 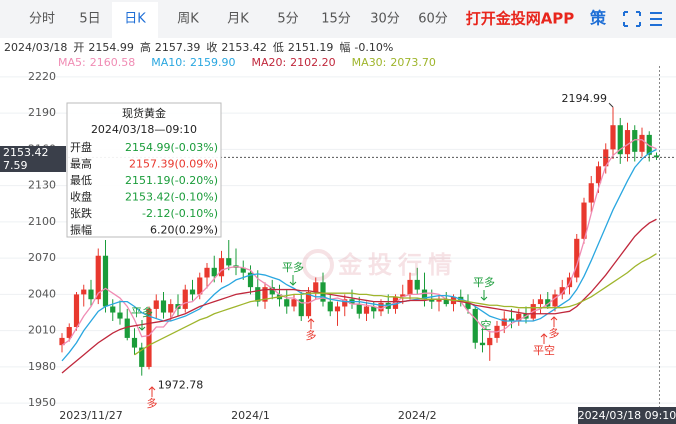 What do you see at coordinates (318, 265) in the screenshot?
I see `watermark-logo` at bounding box center [318, 265].